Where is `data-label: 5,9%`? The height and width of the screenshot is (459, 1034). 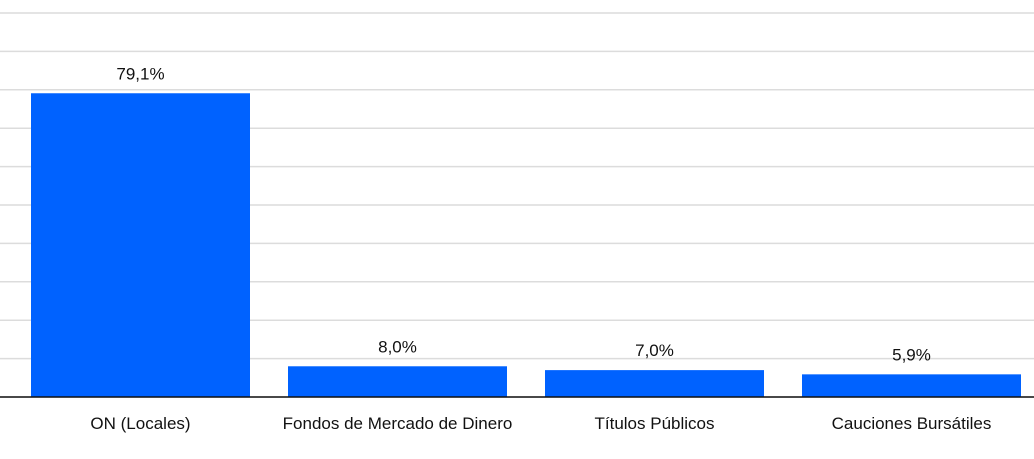
data-label: 5,9% is located at coordinates (911, 354).